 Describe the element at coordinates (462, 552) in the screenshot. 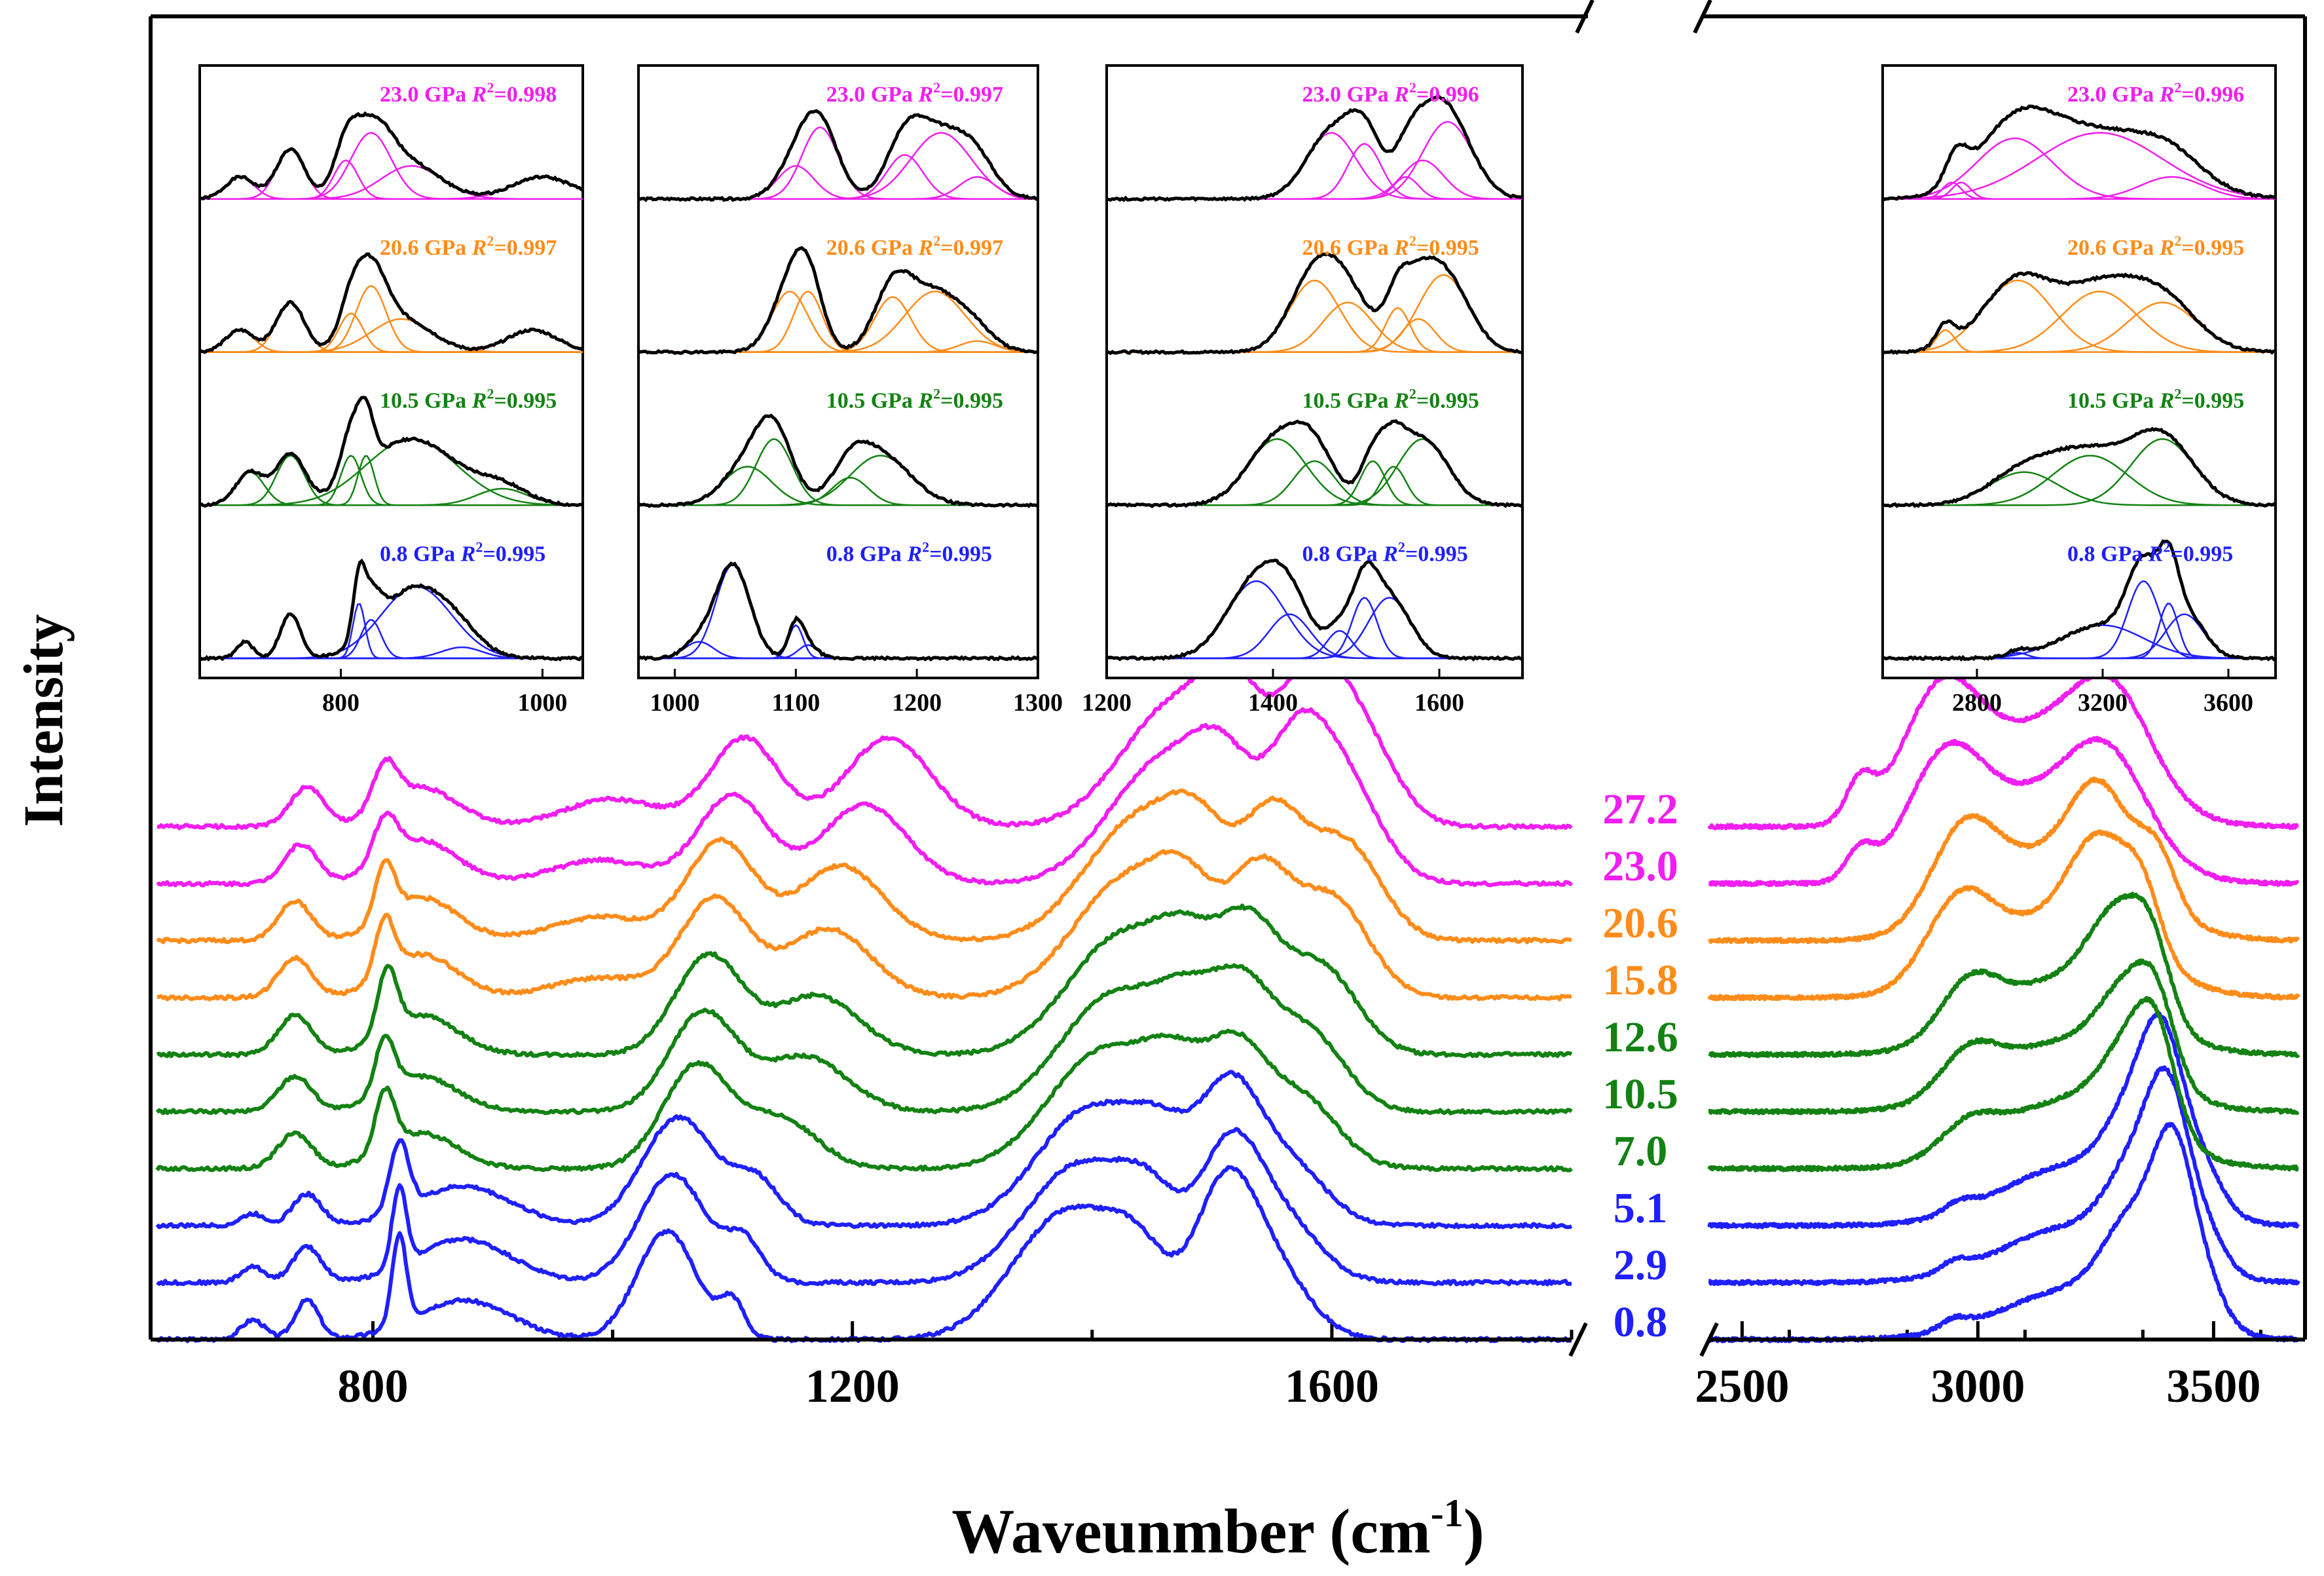

I see `inset-1-row-label-3: 0.8 GPa R2=0.995` at that location.